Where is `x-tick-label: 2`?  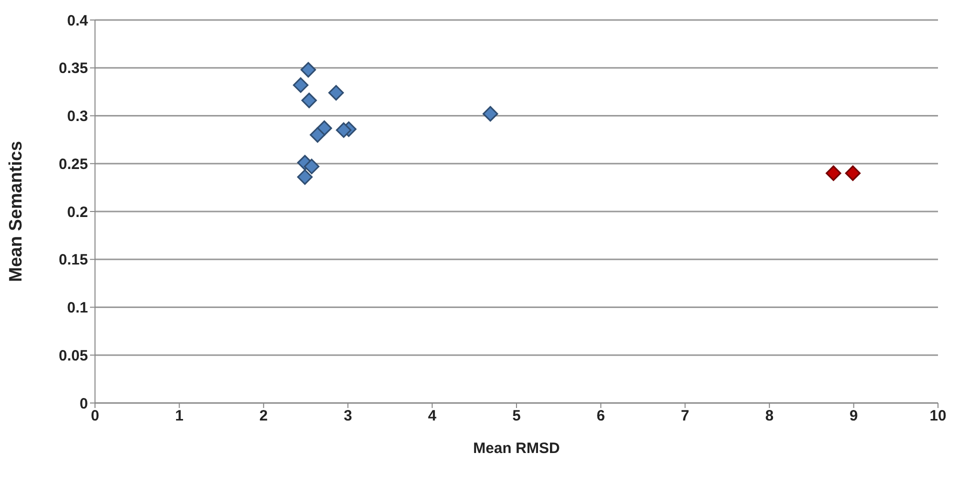
x-tick-label: 2 is located at coordinates (263, 416).